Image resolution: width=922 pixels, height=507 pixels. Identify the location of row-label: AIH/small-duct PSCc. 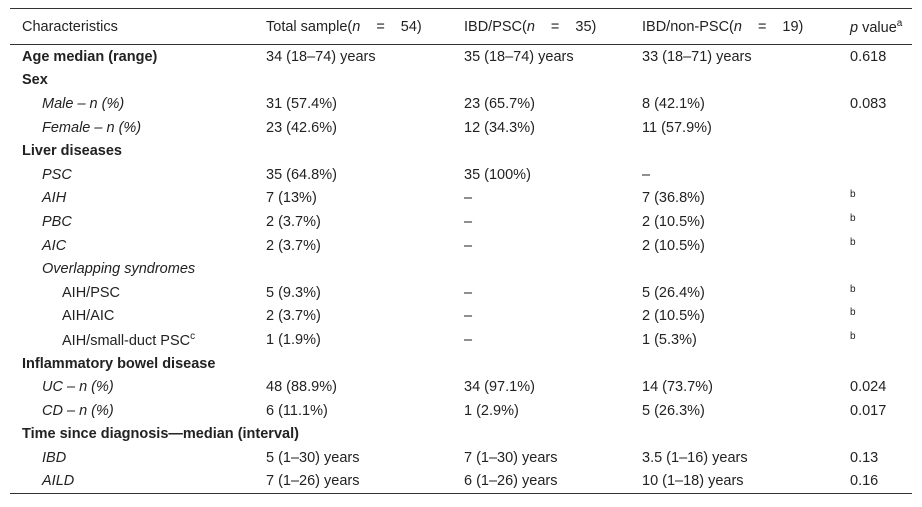
(132, 340).